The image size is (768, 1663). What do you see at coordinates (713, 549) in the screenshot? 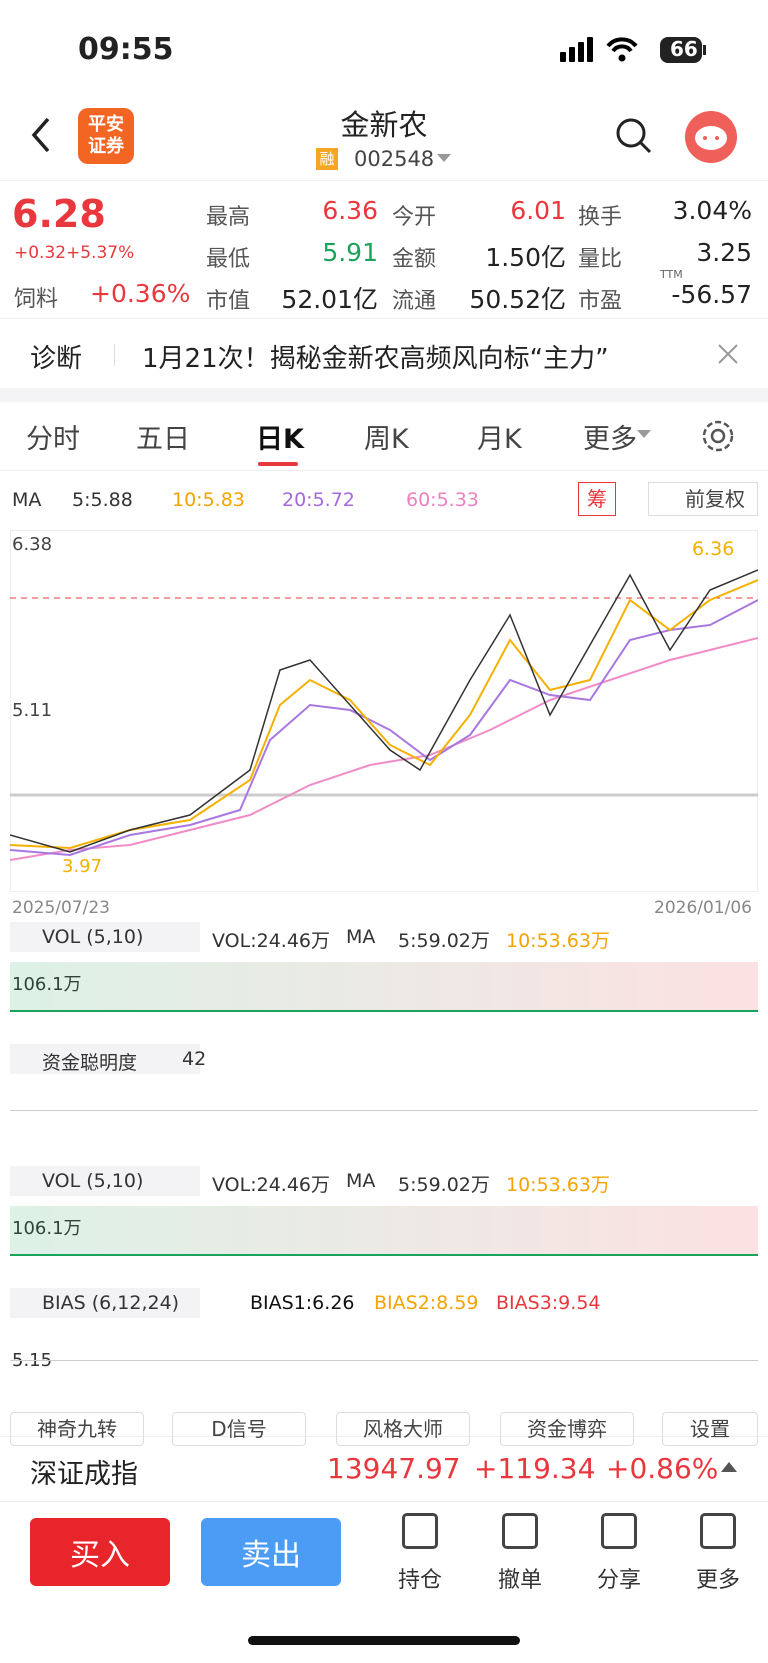
I see `high-label: 6.36` at bounding box center [713, 549].